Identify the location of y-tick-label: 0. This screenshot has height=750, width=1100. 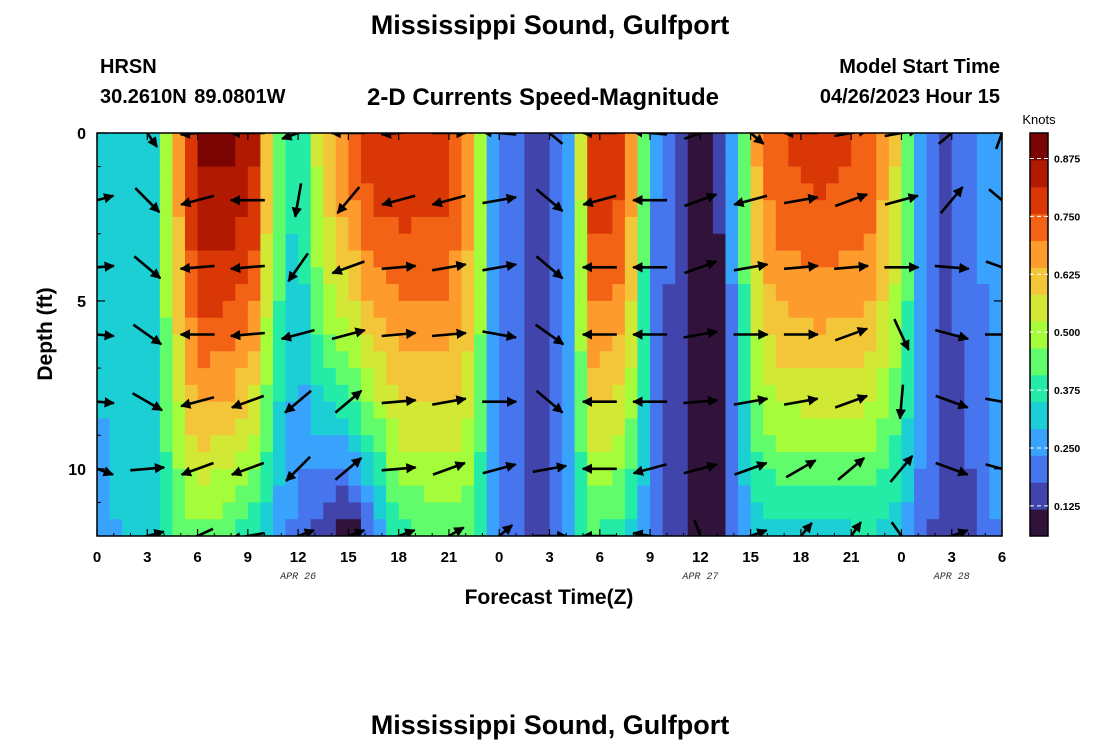
(81, 134).